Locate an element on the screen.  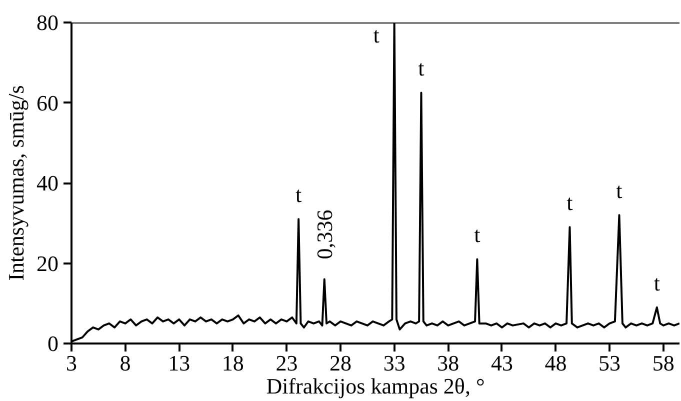
x-tick-label: 18 is located at coordinates (233, 363).